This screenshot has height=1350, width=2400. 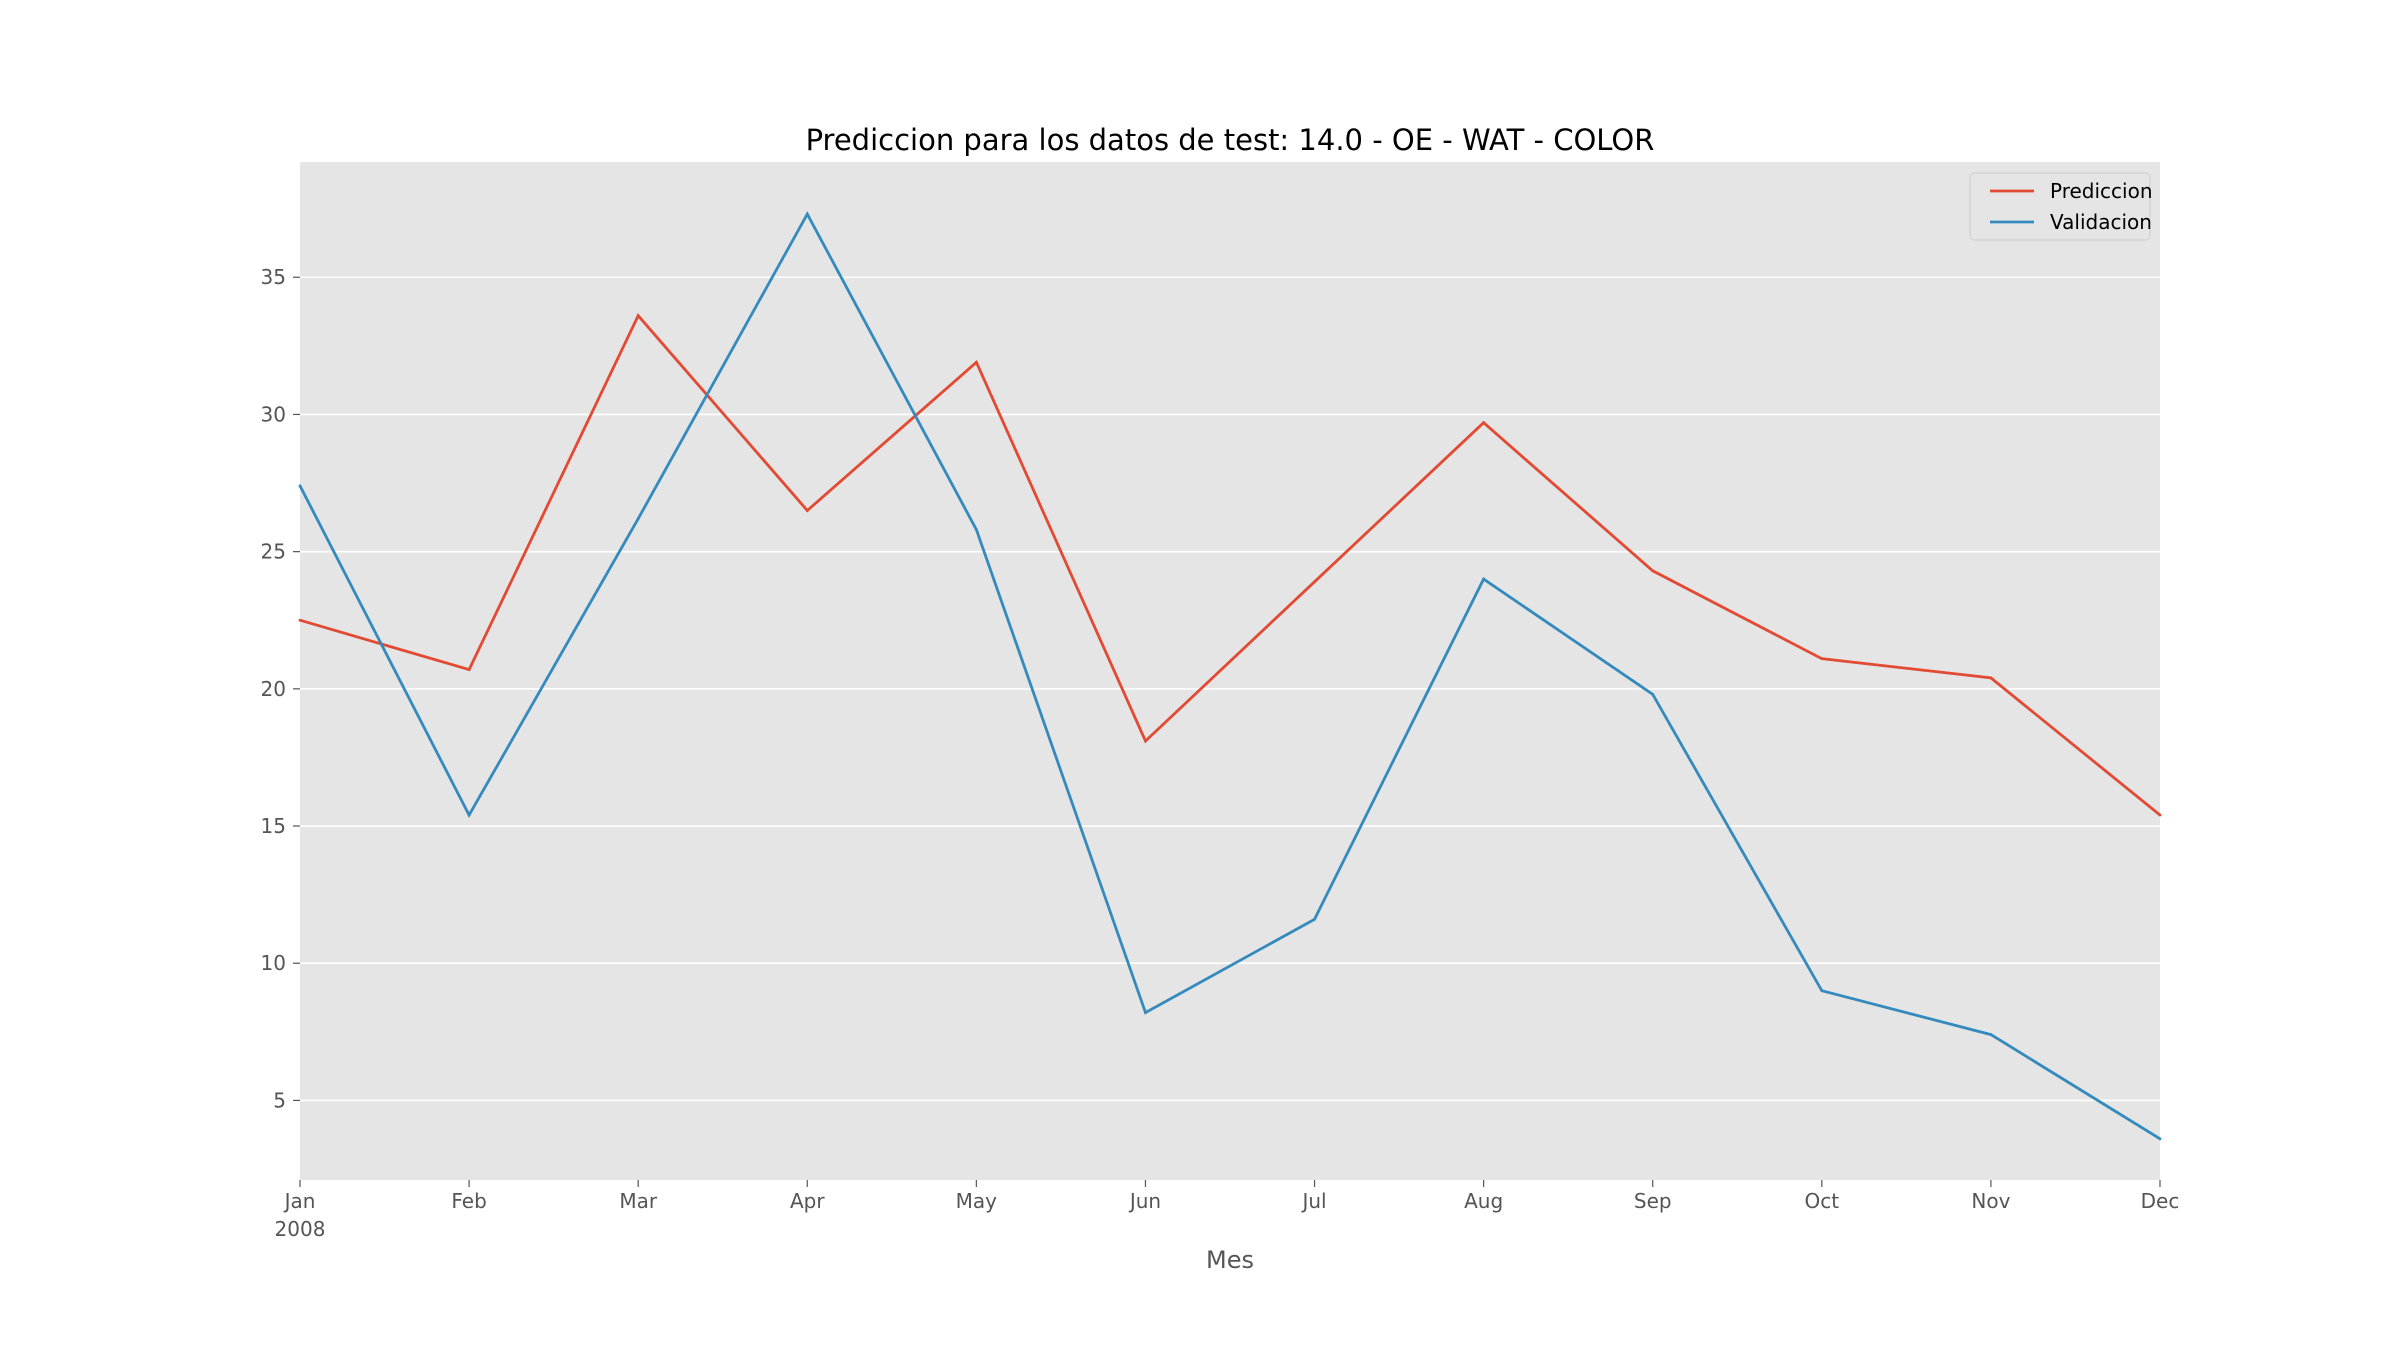 I want to click on legend: Prediccion Validacion, so click(x=2061, y=206).